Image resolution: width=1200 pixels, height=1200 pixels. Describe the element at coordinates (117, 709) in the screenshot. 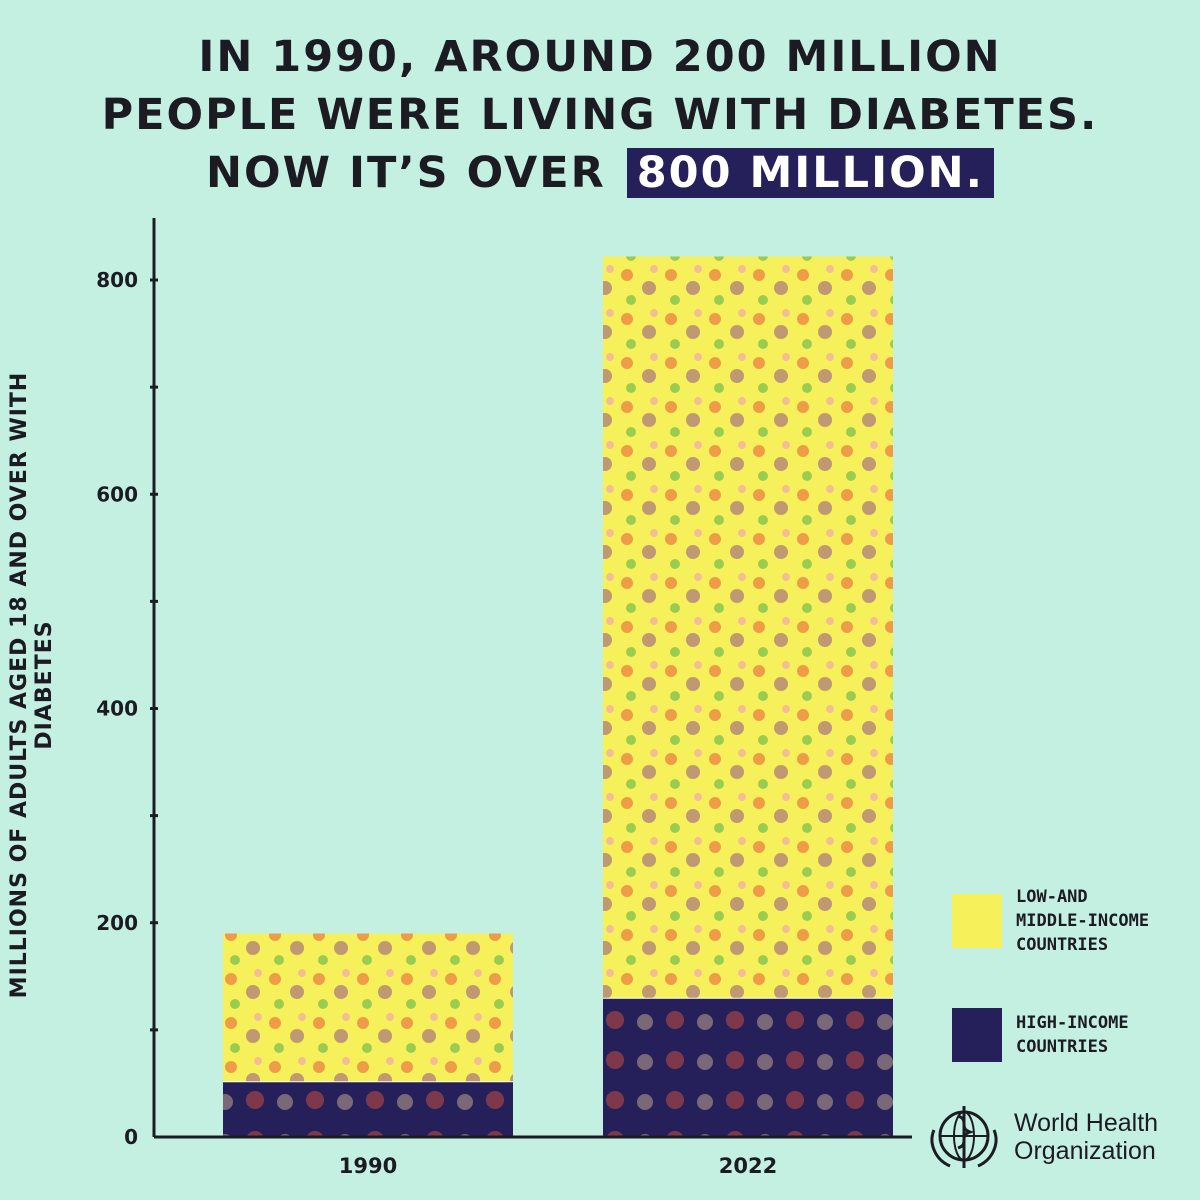

I see `y-tick-label: 400` at that location.